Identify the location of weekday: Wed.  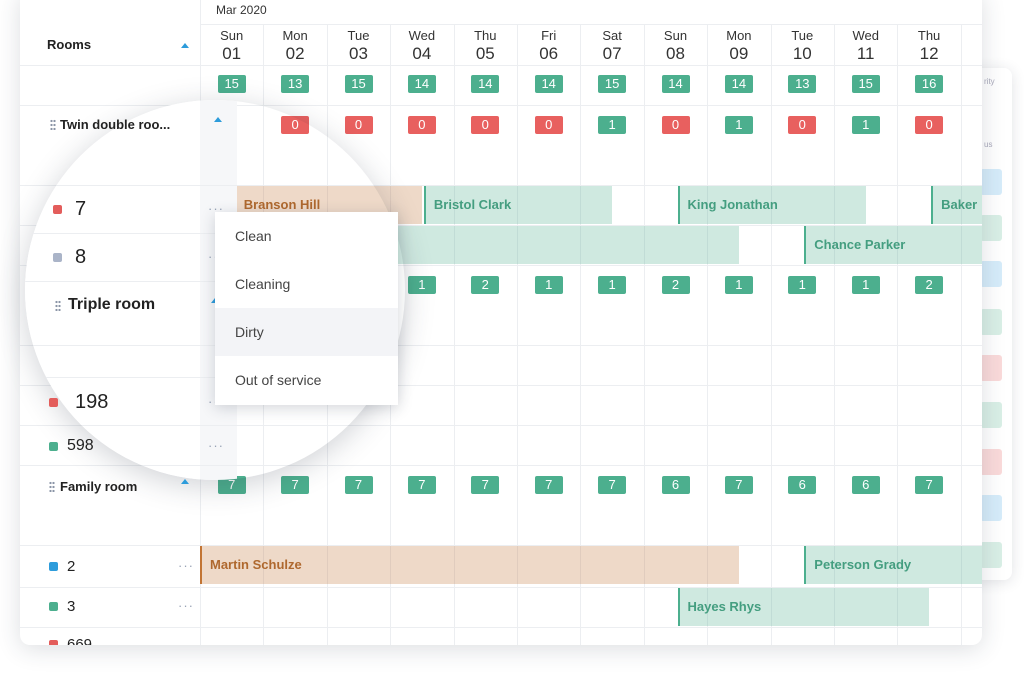
(865, 35).